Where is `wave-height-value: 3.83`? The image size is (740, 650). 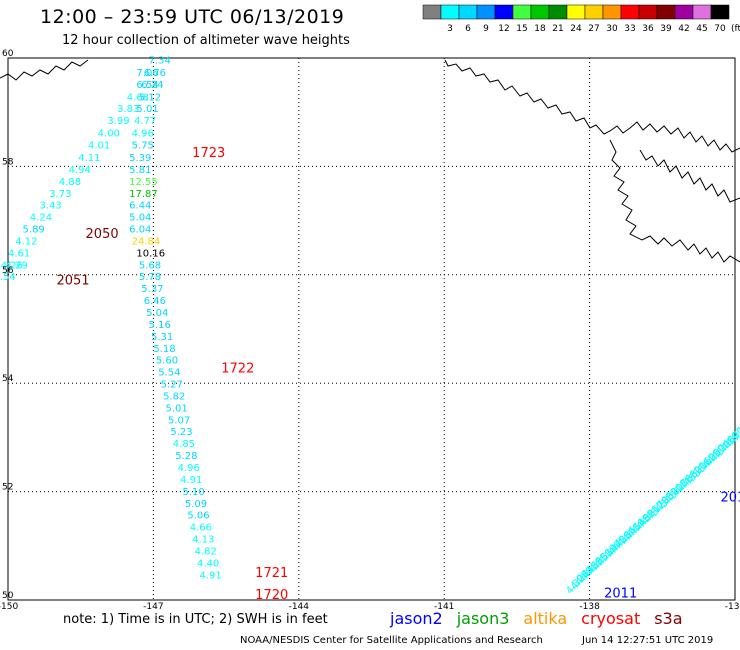
wave-height-value: 3.83 is located at coordinates (128, 109).